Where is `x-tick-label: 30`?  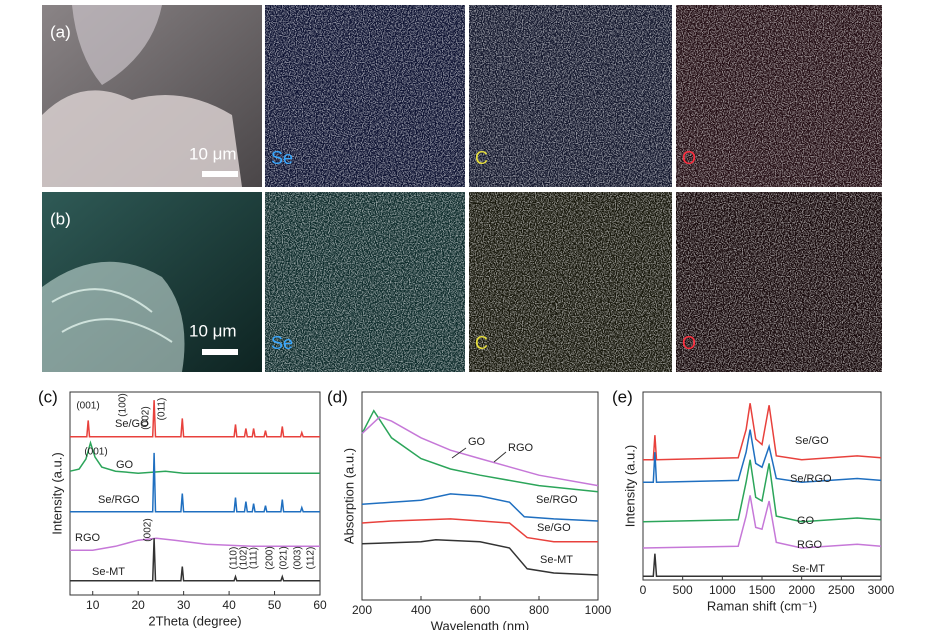 x-tick-label: 30 is located at coordinates (184, 605).